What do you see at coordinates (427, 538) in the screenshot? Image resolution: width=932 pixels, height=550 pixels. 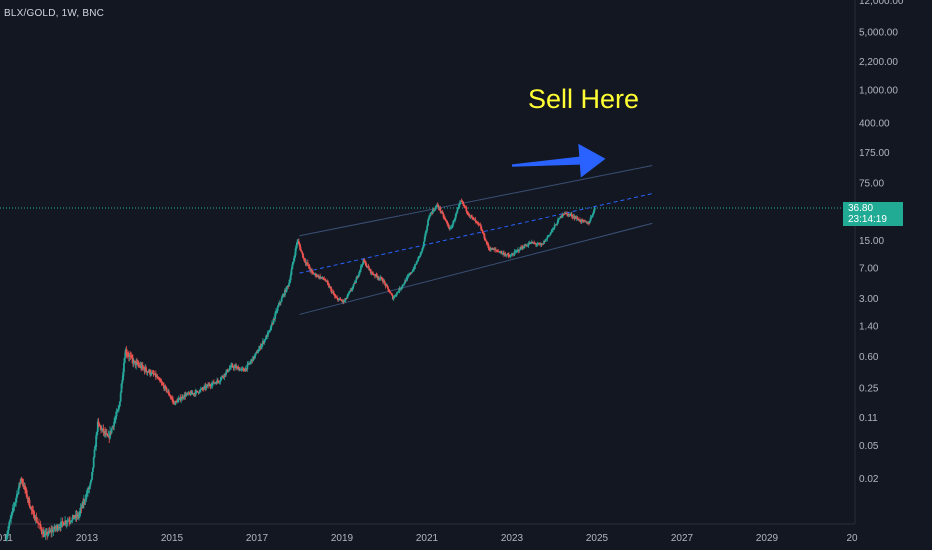 I see `x-tick-label: 2021` at bounding box center [427, 538].